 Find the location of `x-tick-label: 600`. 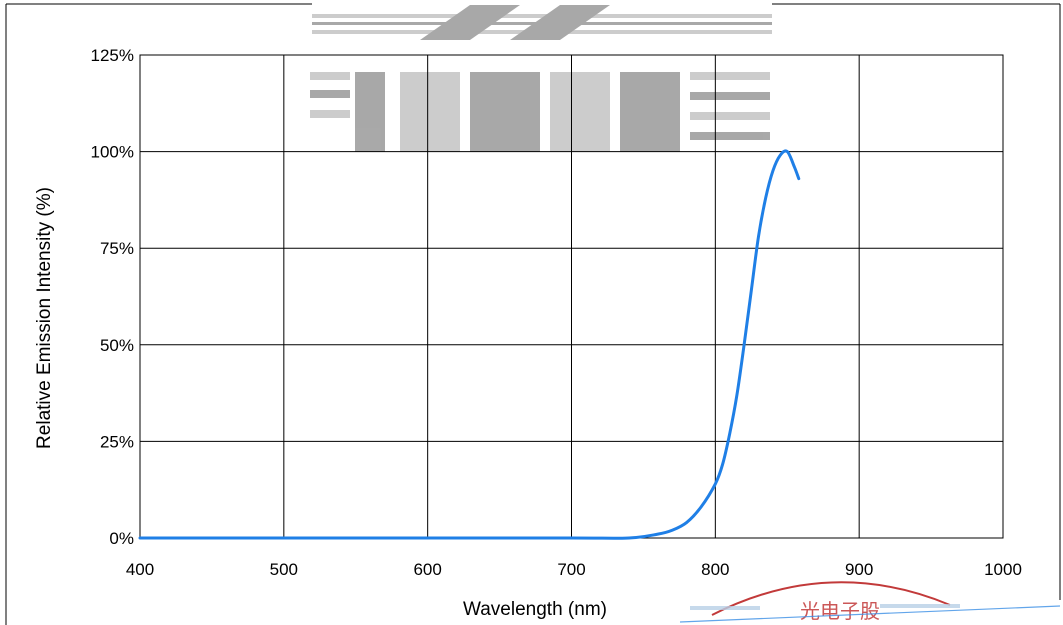

x-tick-label: 600 is located at coordinates (427, 569).